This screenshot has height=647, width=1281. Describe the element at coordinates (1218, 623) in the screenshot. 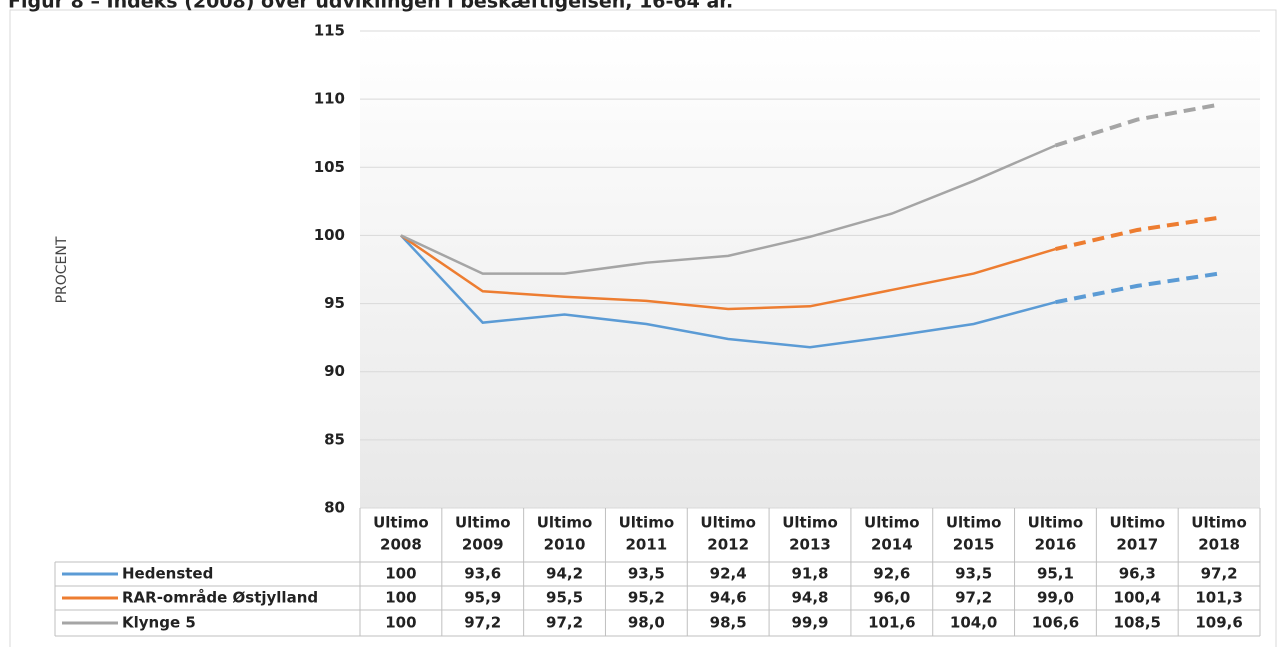

I see `table-value: 109,6` at that location.